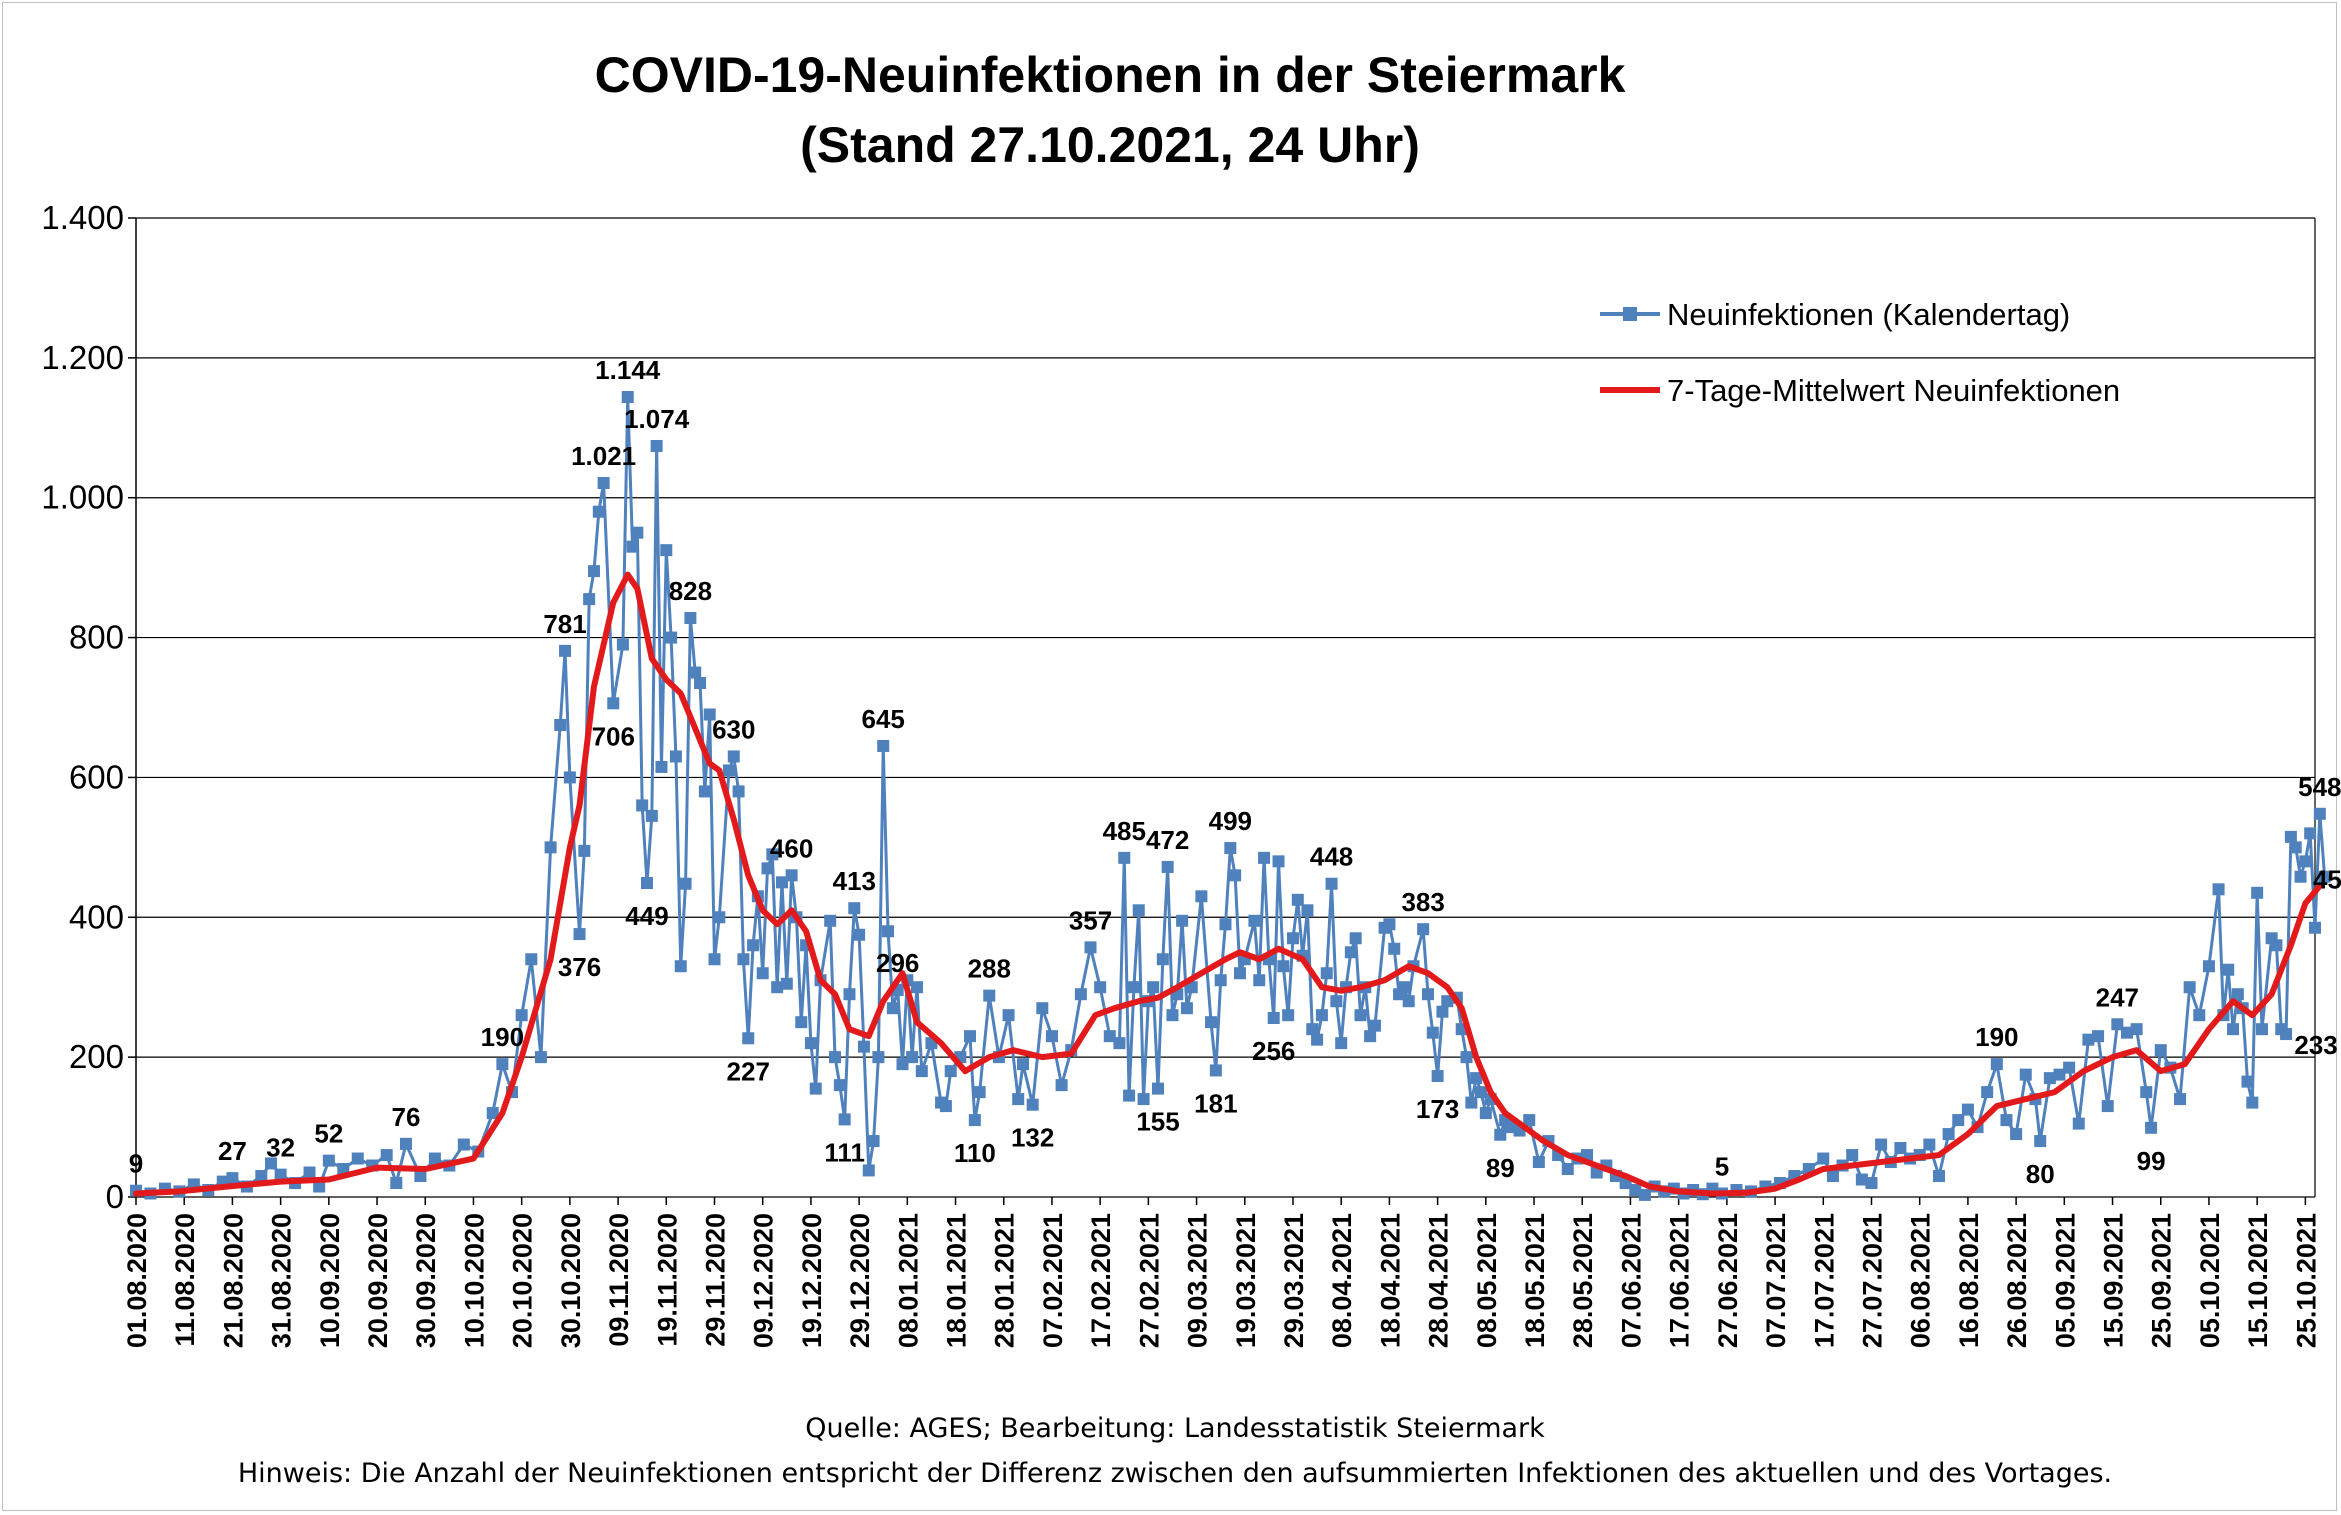 This screenshot has height=1515, width=2341. What do you see at coordinates (1868, 314) in the screenshot?
I see `legend-label-daily: Neuinfektionen (Kalendertag)` at bounding box center [1868, 314].